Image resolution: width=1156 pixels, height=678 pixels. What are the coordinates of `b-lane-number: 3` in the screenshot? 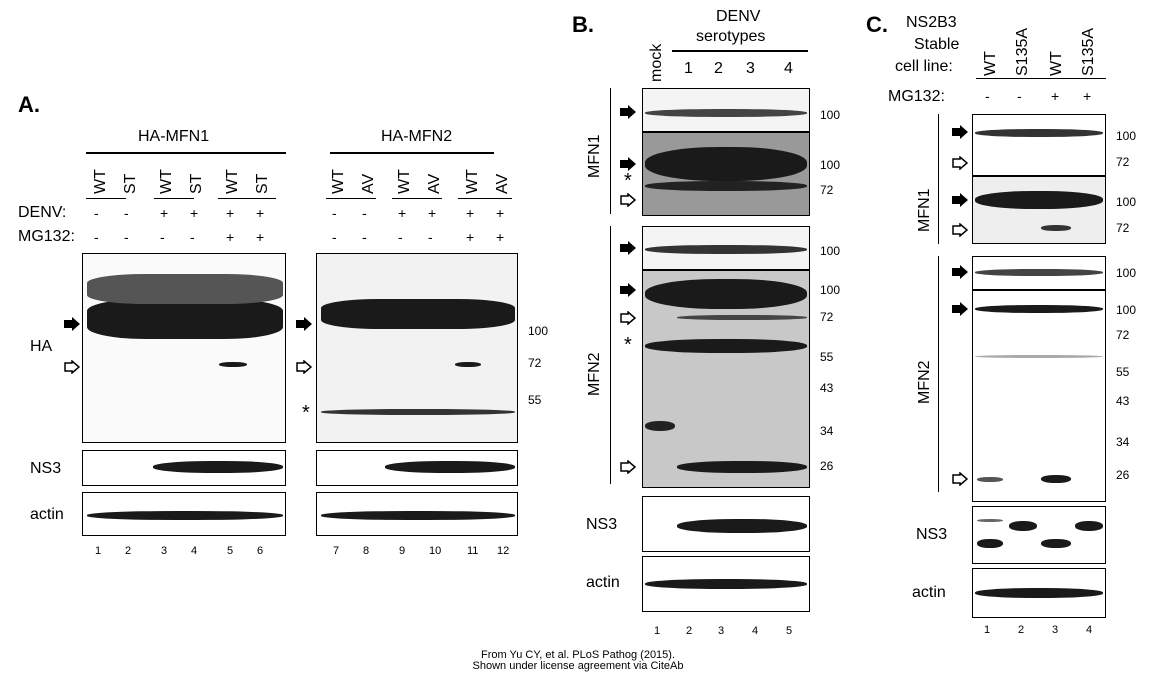 It's located at (721, 631).